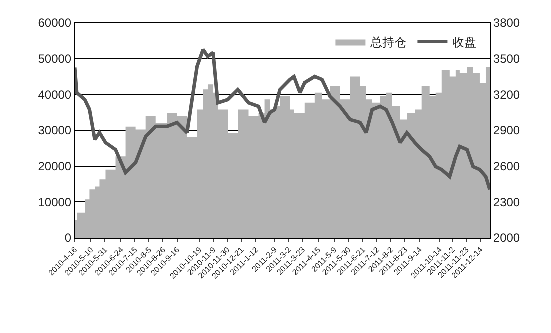 The image size is (551, 333). What do you see at coordinates (388, 42) in the screenshot?
I see `legend-label: 总持仓` at bounding box center [388, 42].